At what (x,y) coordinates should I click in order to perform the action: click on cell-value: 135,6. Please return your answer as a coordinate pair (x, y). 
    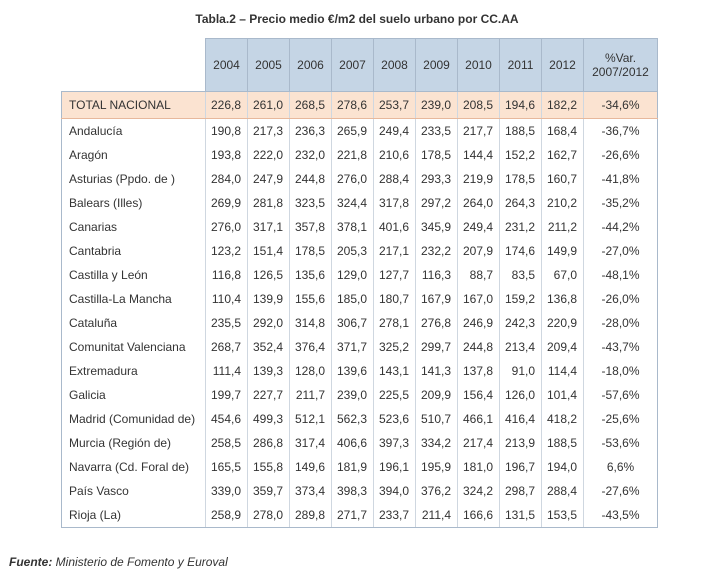
    Looking at the image, I should click on (310, 275).